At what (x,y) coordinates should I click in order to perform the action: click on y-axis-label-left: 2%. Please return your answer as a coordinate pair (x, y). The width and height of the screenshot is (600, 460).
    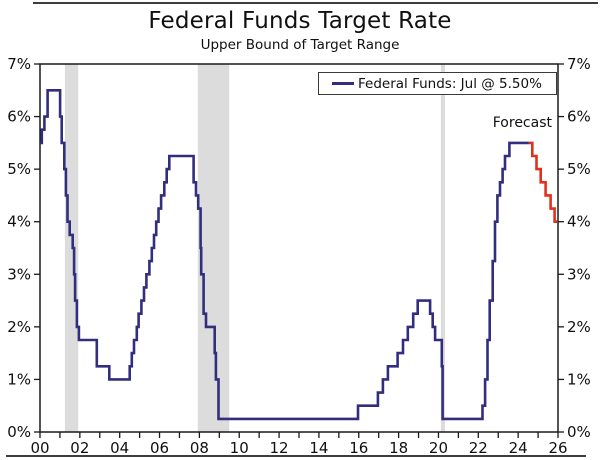
    Looking at the image, I should click on (19, 327).